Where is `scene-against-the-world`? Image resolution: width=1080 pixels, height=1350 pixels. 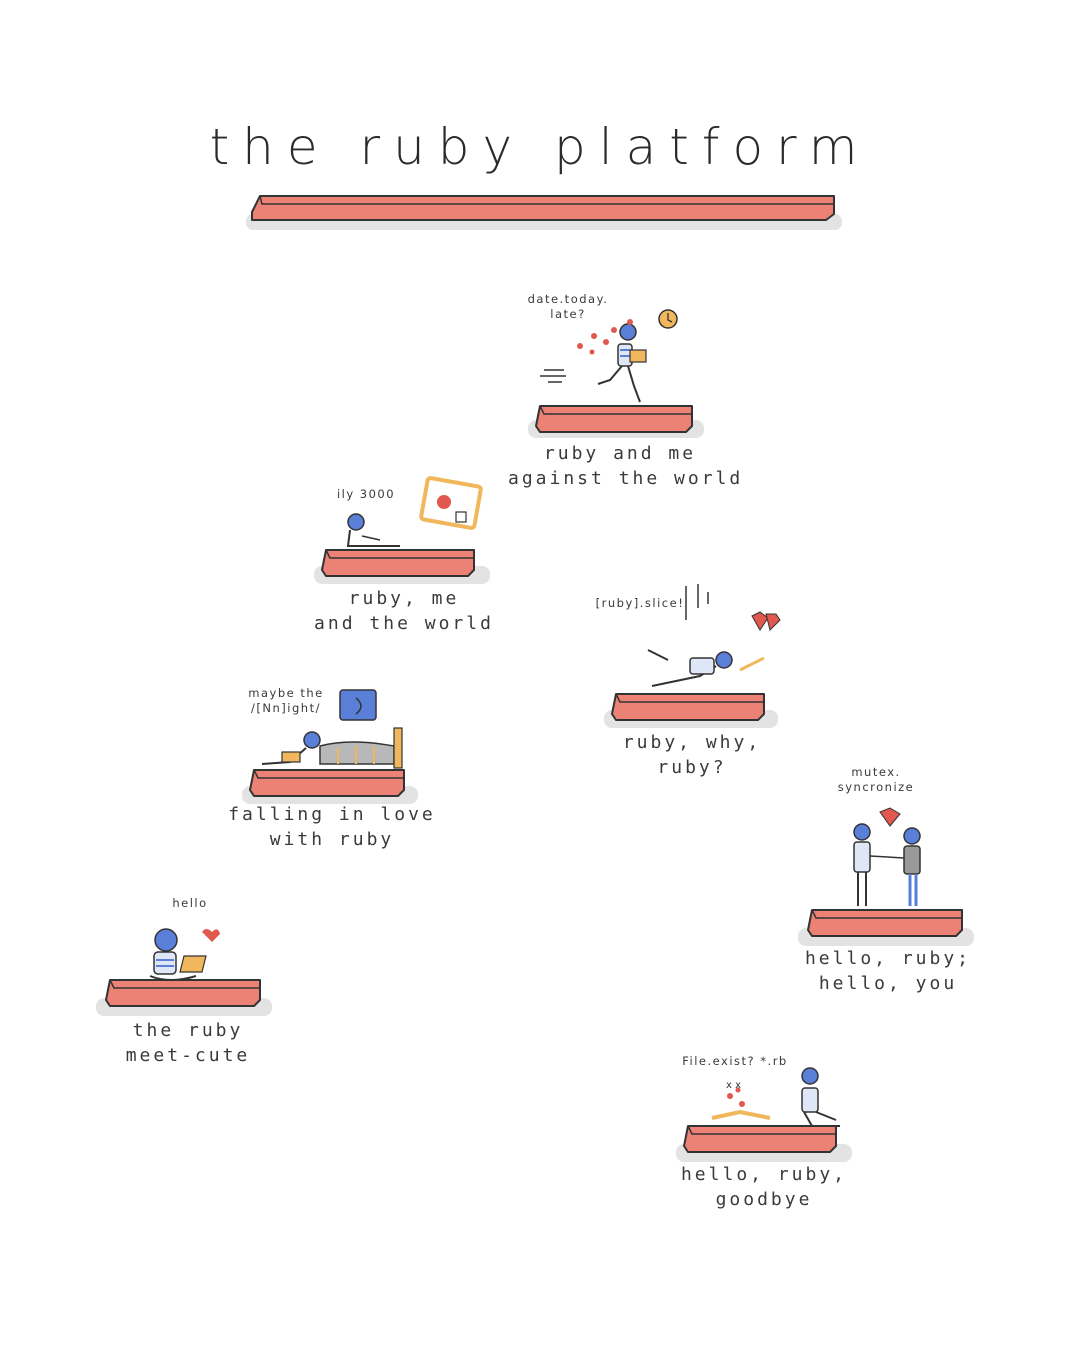
scene-against-the-world is located at coordinates (616, 373).